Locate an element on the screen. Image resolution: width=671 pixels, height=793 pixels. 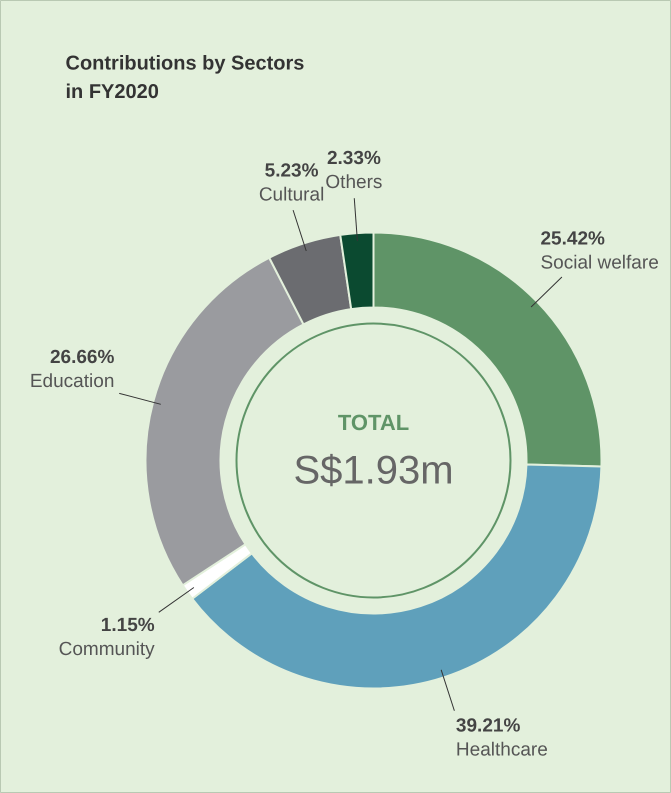
data-label: 25.42% is located at coordinates (573, 239).